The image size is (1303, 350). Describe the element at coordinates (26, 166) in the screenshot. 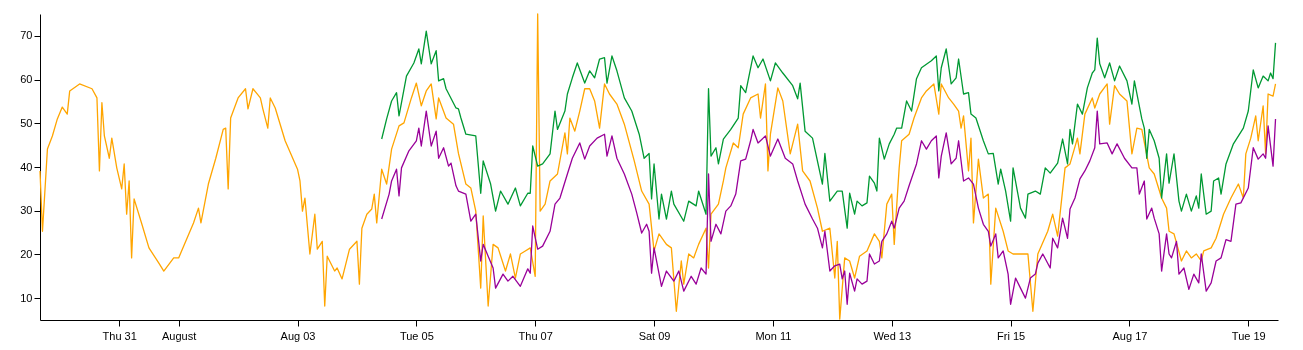

I see `y-tick-label: 40` at that location.